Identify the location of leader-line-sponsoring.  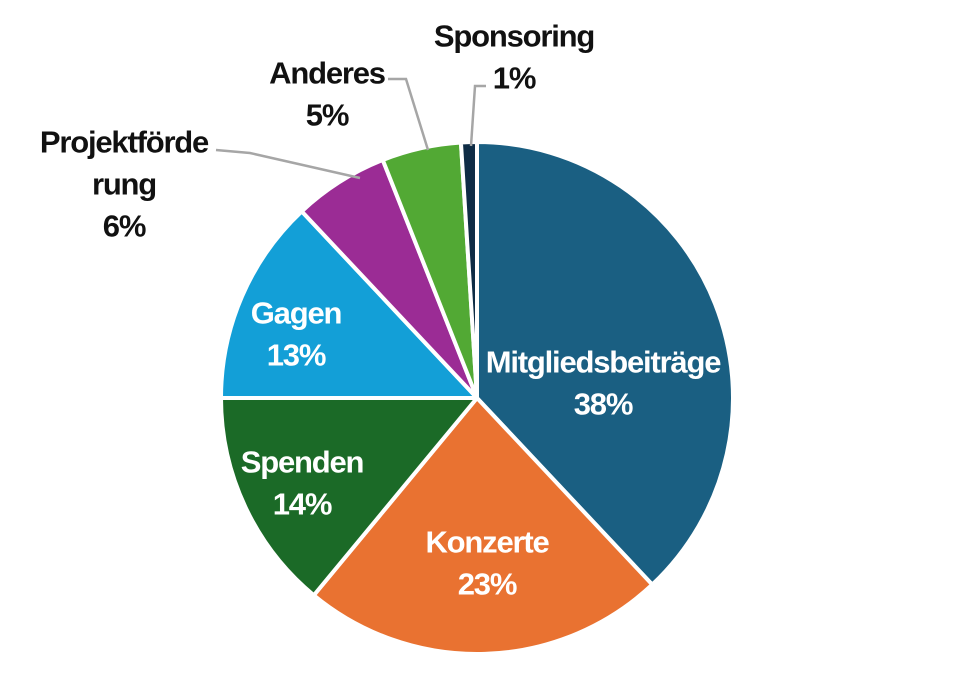
(477, 115).